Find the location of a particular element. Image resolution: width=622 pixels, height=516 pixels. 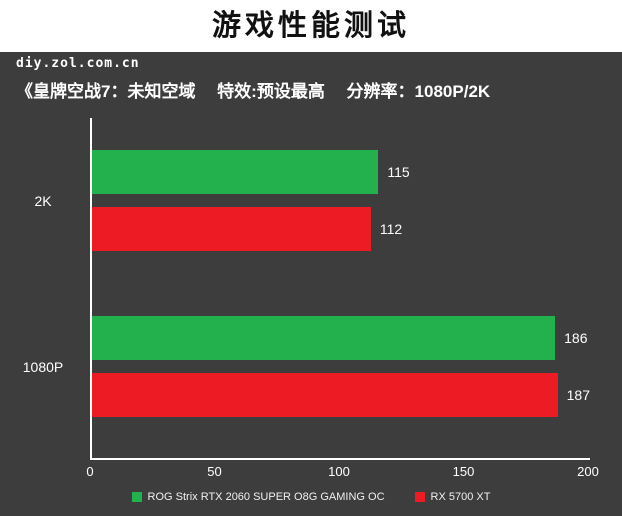

bar-row: 186 is located at coordinates (341, 338).